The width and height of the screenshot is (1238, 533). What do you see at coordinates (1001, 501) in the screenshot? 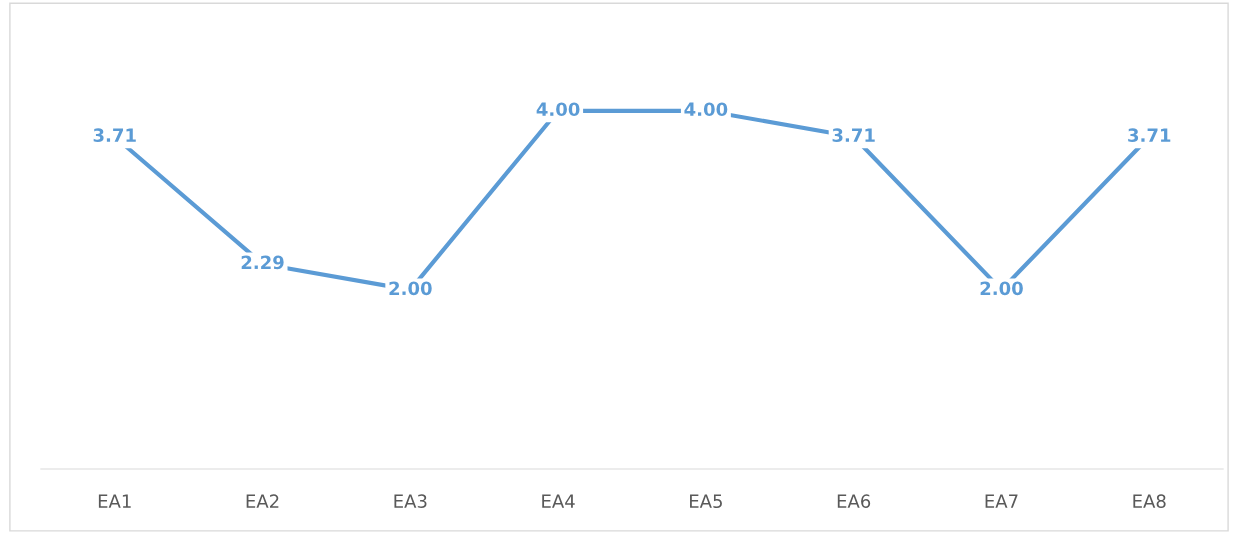
I see `x-tick-label: EA7` at bounding box center [1001, 501].